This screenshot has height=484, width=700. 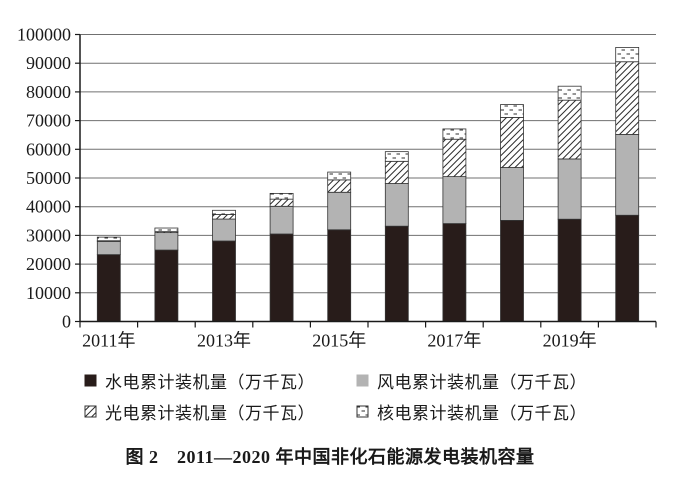 I want to click on bar-2012年, so click(x=166, y=274).